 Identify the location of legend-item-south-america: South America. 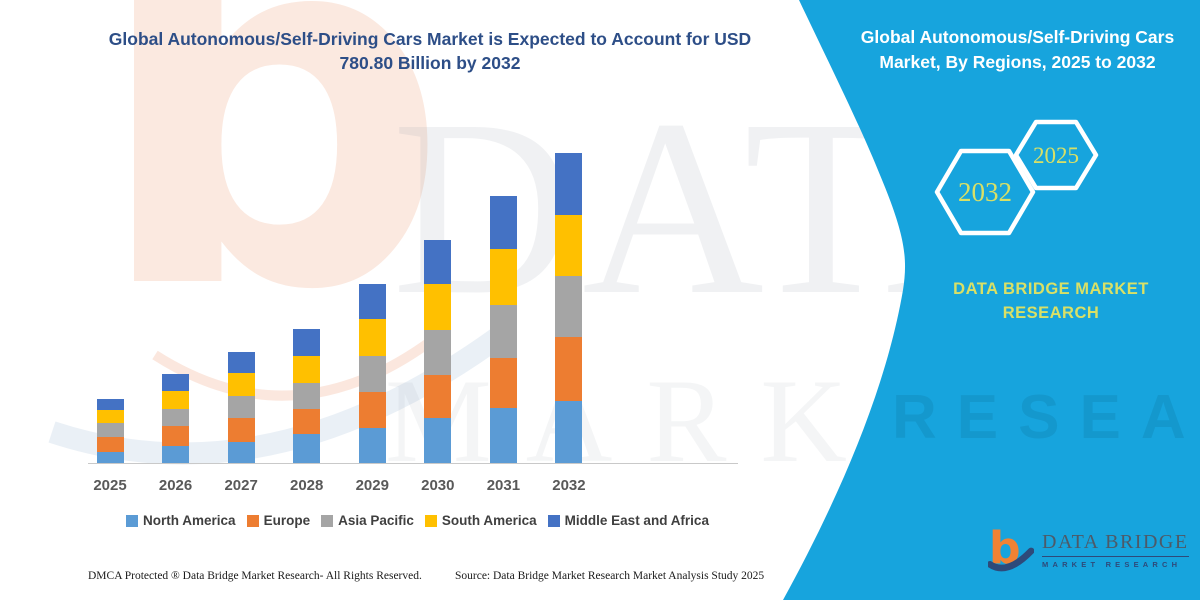
(480, 520).